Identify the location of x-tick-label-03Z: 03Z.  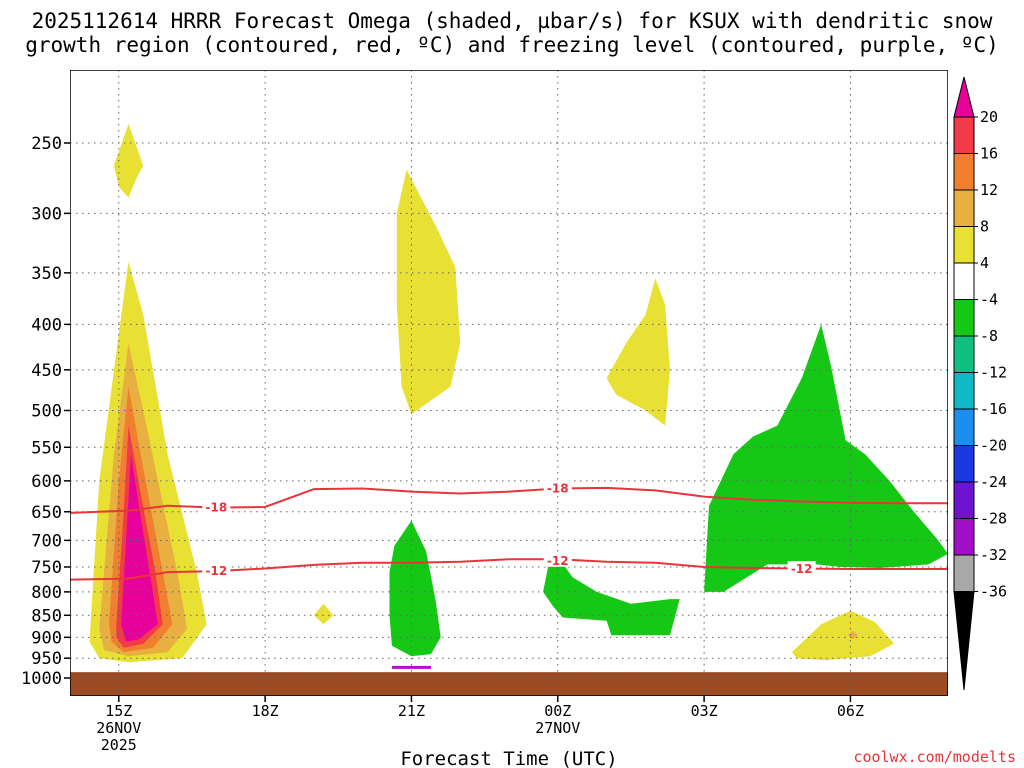
(704, 711).